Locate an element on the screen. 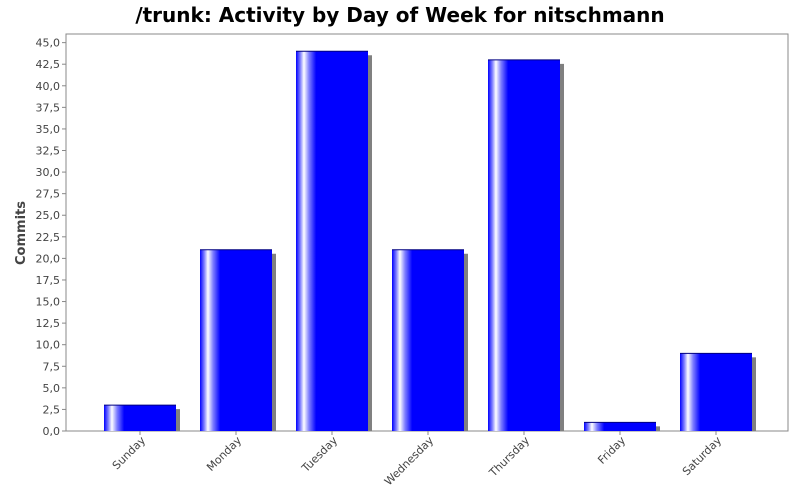  bar-tuesday is located at coordinates (332, 241).